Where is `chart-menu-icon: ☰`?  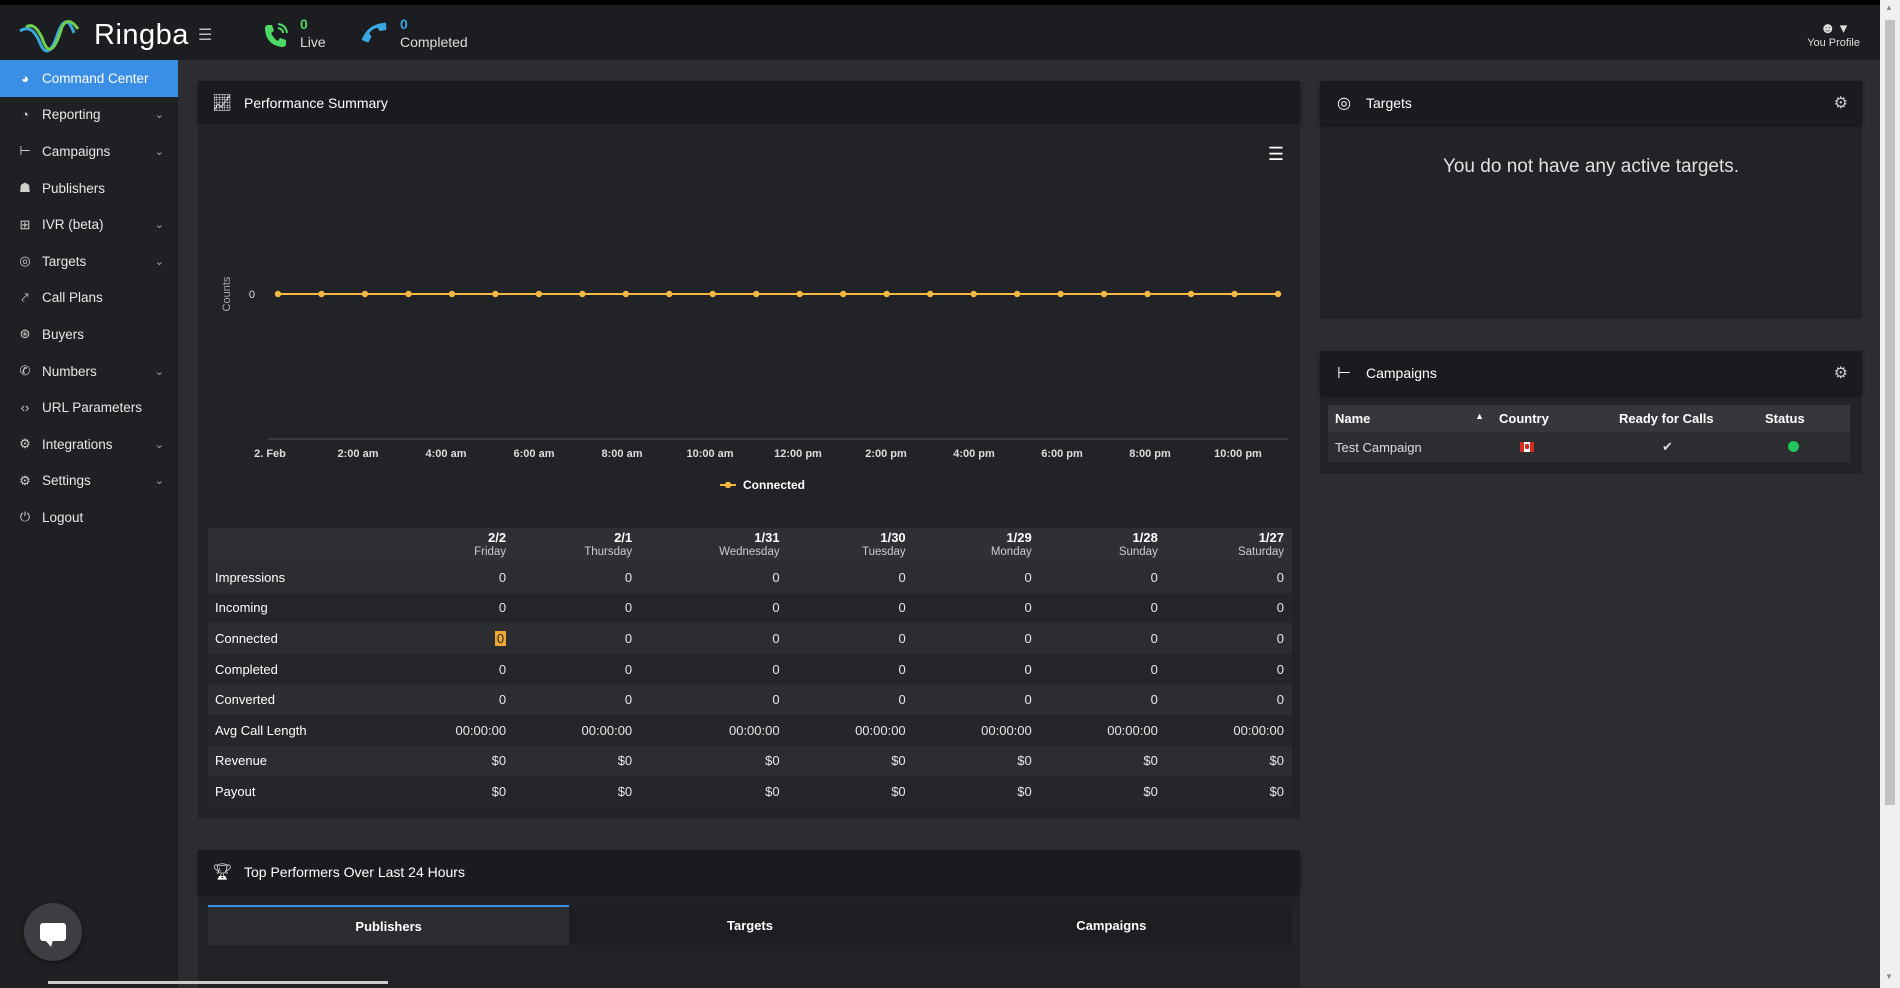 chart-menu-icon: ☰ is located at coordinates (1275, 154).